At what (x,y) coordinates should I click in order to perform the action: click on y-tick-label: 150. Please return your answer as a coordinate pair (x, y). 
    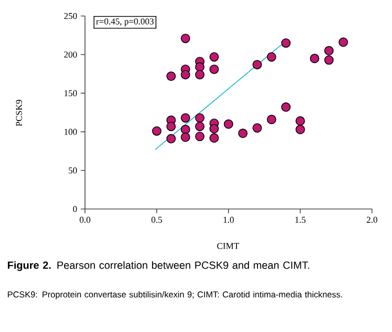
    Looking at the image, I should click on (70, 93).